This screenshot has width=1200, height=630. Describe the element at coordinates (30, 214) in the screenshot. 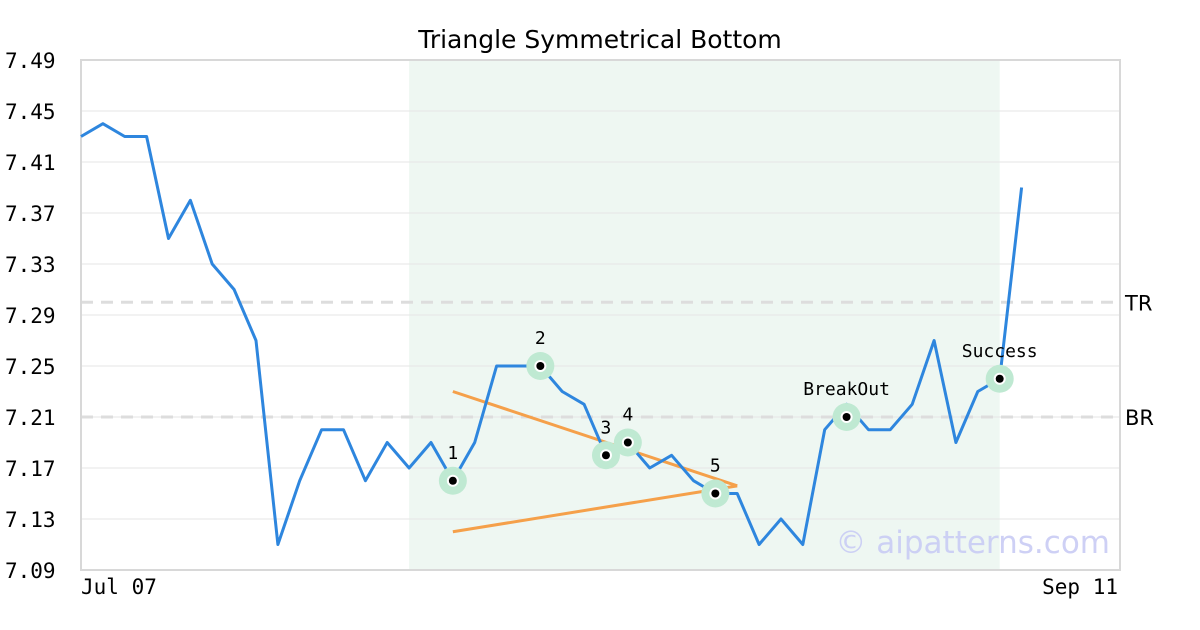

I see `y-tick-label: 7.37` at that location.